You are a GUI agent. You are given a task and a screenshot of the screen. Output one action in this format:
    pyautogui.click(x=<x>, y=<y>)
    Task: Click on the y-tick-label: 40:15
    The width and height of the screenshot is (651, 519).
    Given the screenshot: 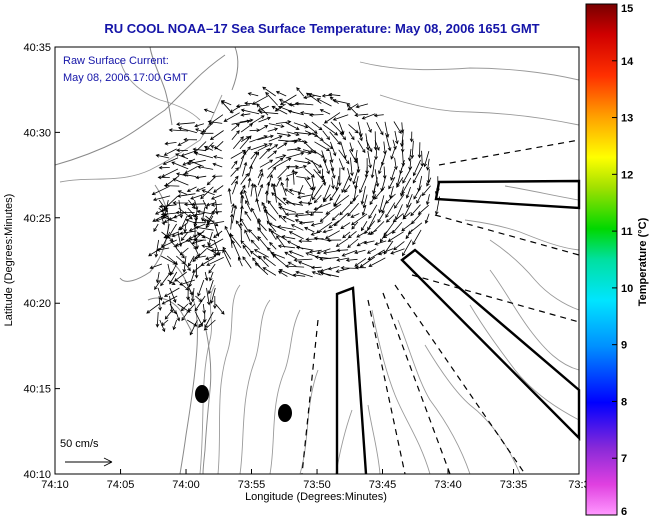 What is the action you would take?
    pyautogui.click(x=37, y=390)
    